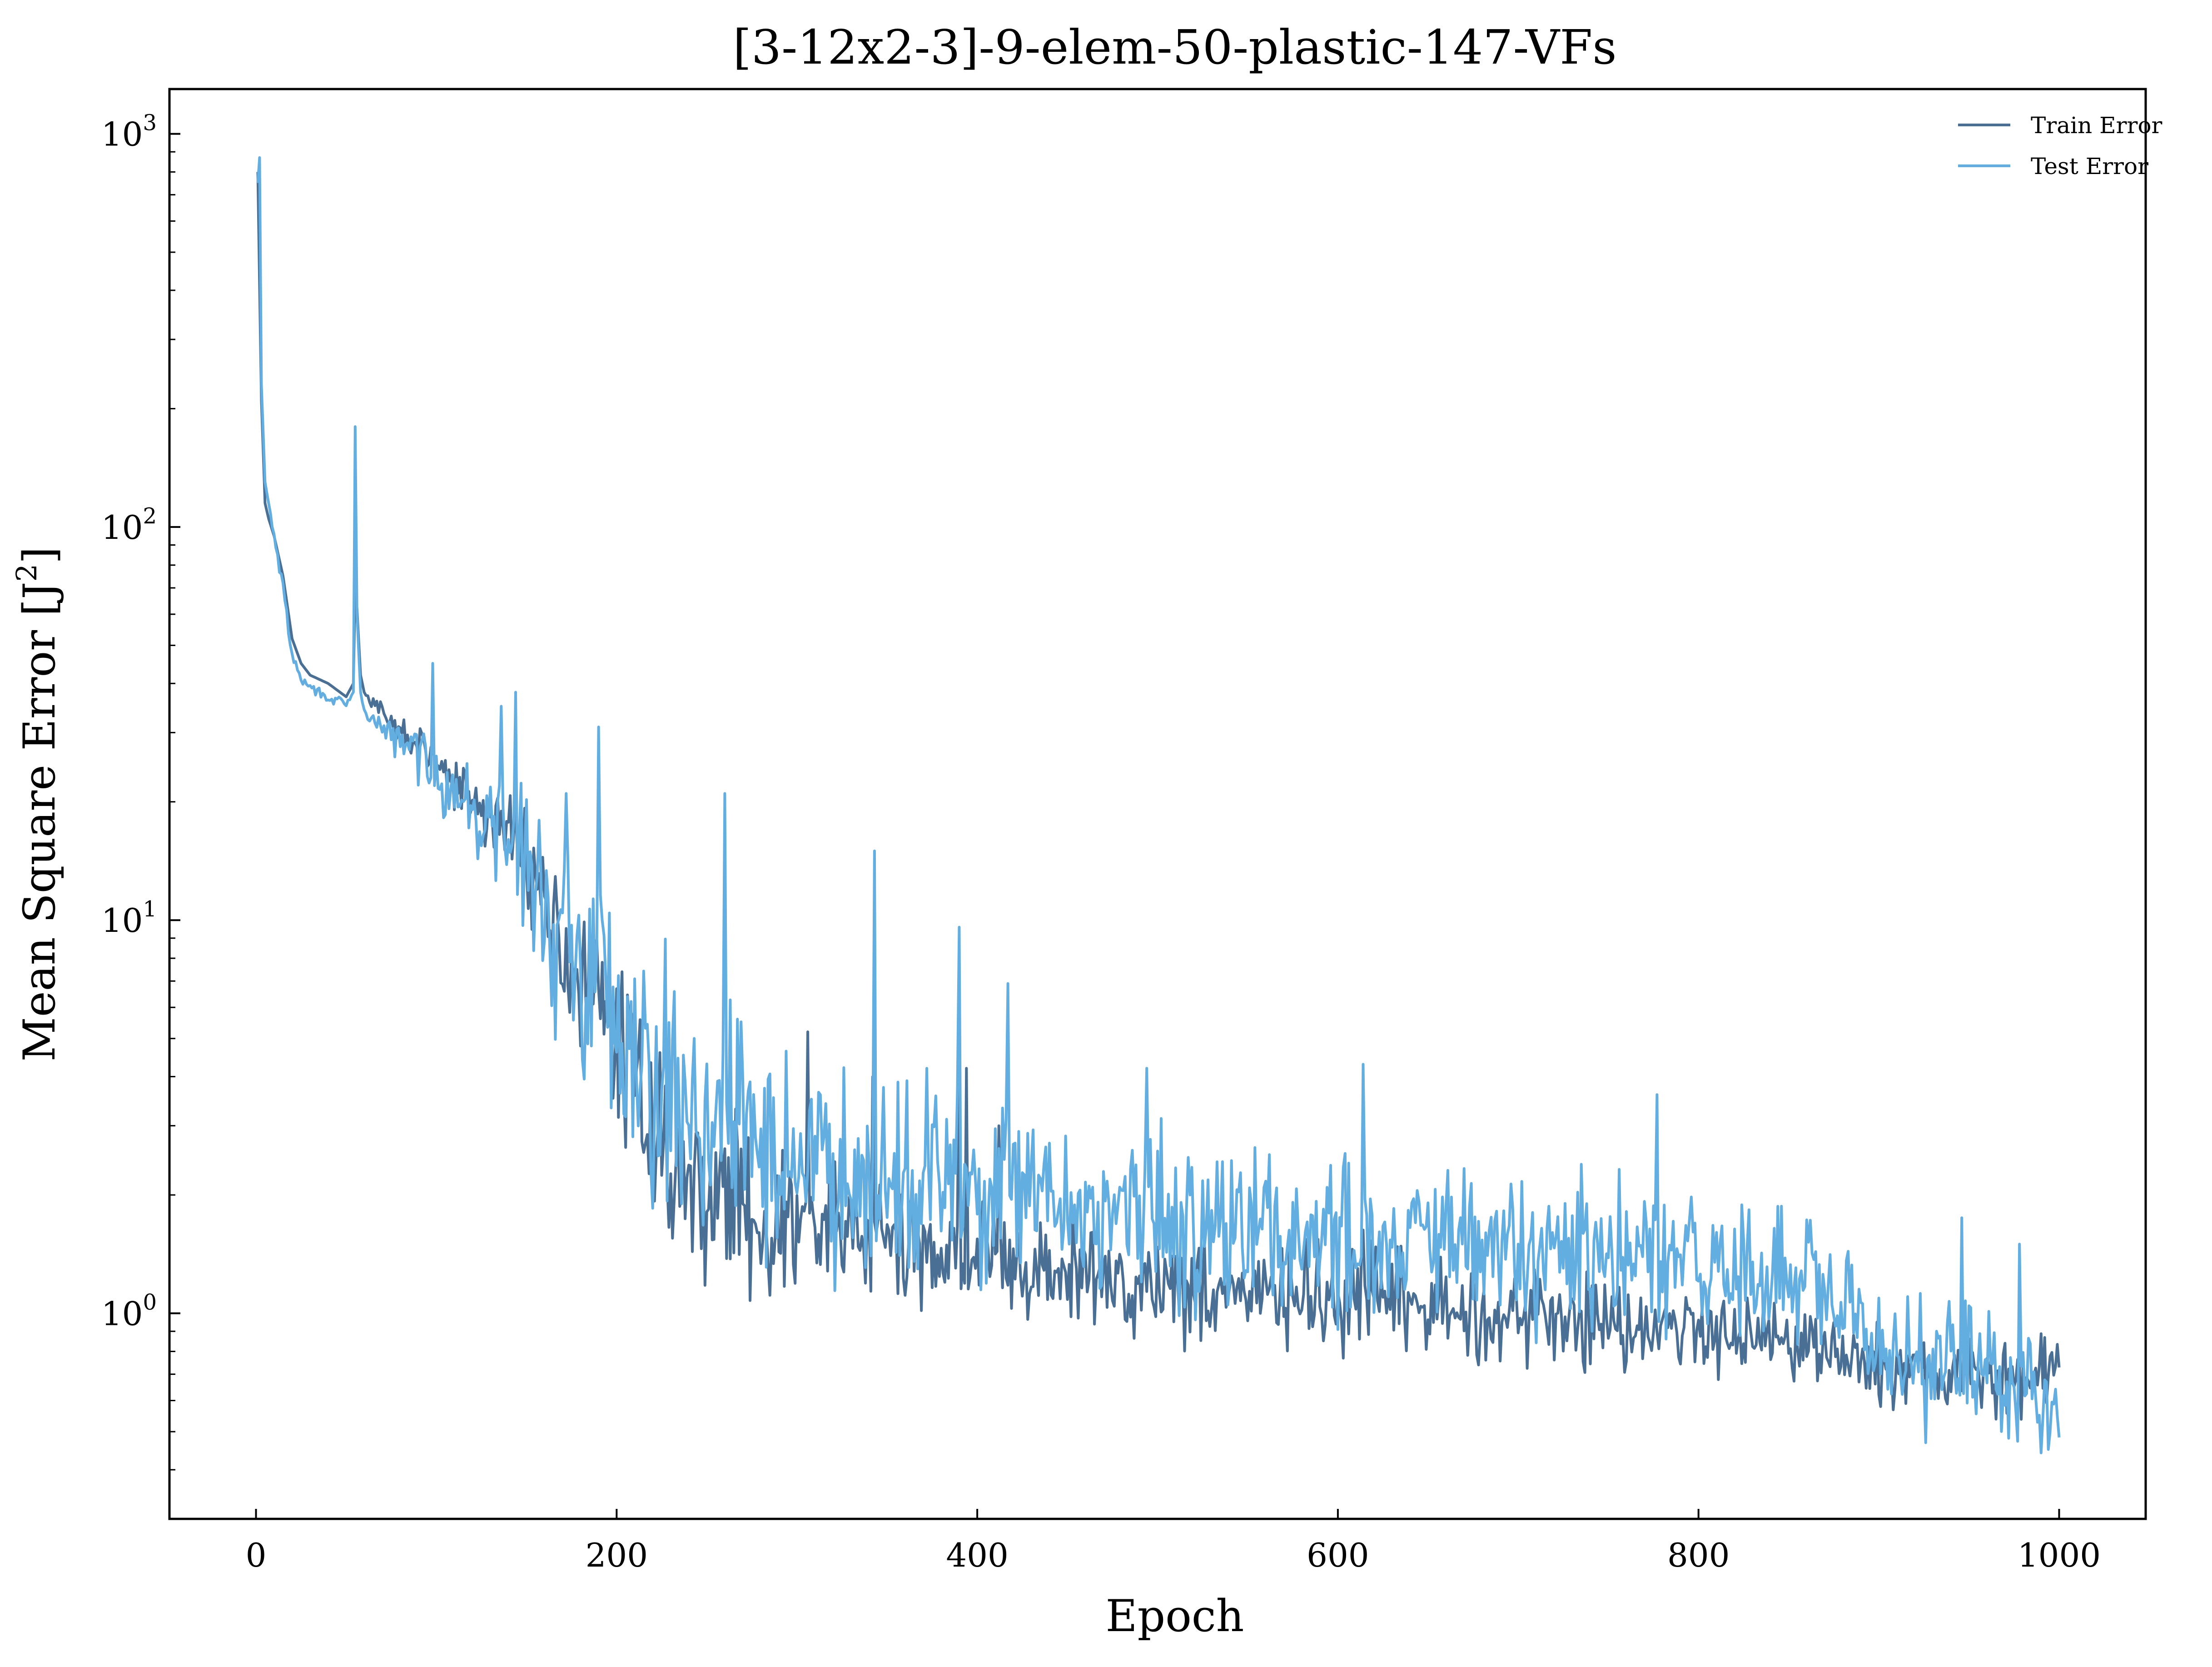 Image resolution: width=2212 pixels, height=1667 pixels. I want to click on y-axis-label: Mean Square Error [J2], so click(38, 804).